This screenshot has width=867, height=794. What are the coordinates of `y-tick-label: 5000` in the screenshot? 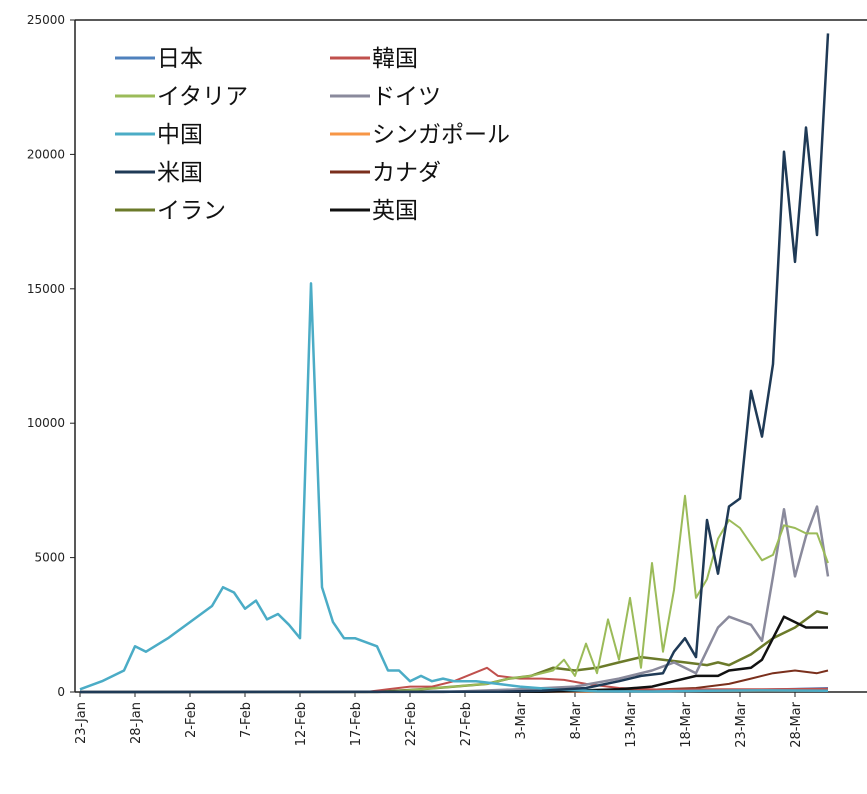 It's located at (49, 558).